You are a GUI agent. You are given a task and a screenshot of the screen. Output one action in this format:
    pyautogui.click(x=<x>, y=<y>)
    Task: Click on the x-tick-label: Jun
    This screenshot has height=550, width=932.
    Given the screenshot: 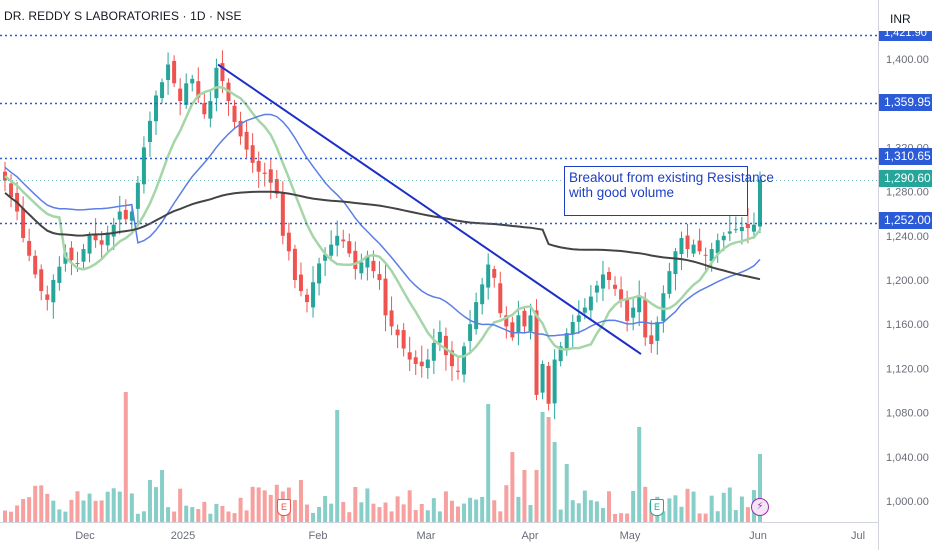 What is the action you would take?
    pyautogui.click(x=758, y=536)
    